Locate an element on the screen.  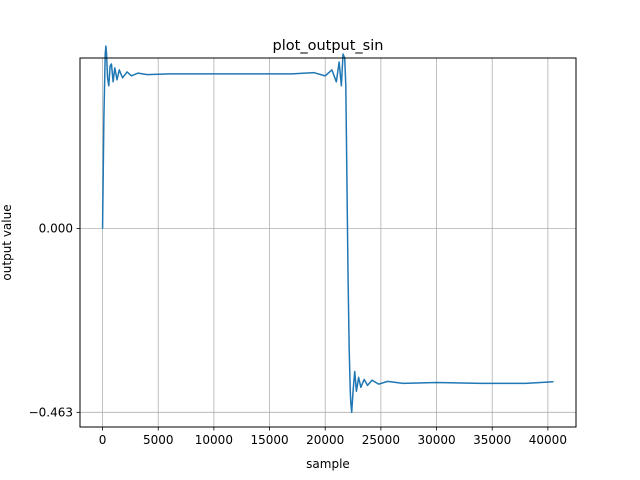
y-tick-label: −0.463 is located at coordinates (51, 412).